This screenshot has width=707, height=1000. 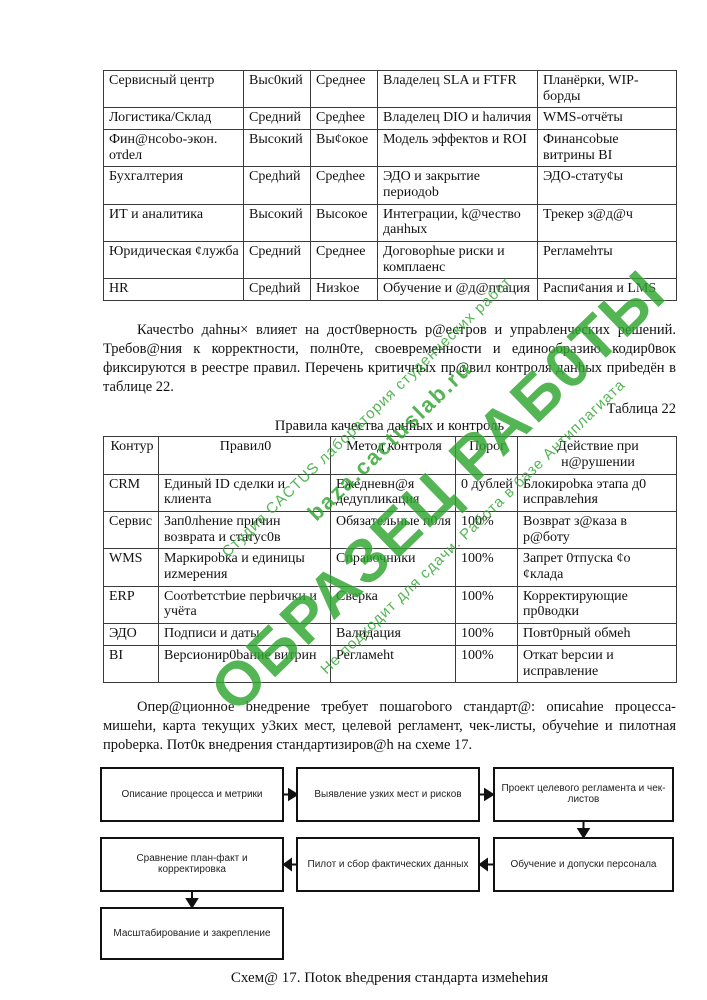 I want to click on table-cell: Зап0лhение причин возврата и статус0в, so click(x=244, y=530).